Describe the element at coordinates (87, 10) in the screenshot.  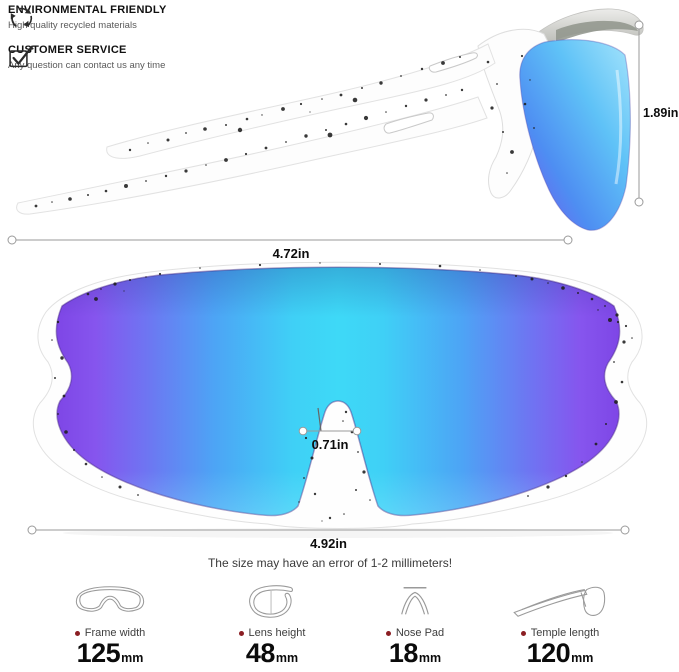
I see `badge-title: ENVIRONMENTAL FRIENDLY` at that location.